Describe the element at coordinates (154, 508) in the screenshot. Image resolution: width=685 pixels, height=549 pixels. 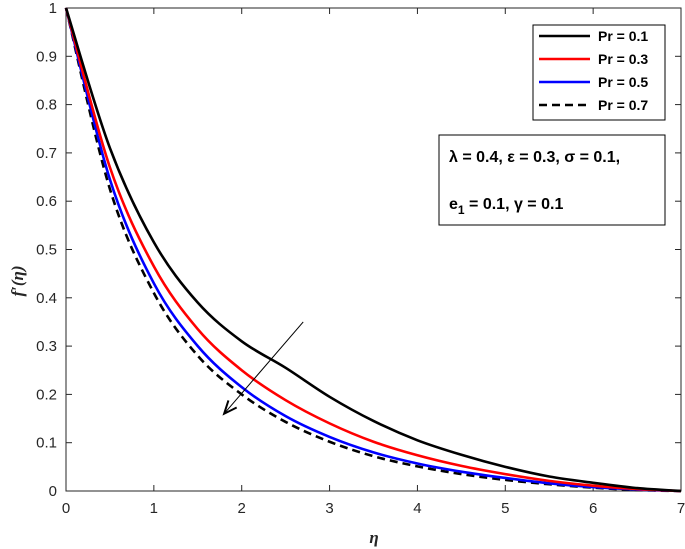
I see `x-tick-label: 1` at that location.